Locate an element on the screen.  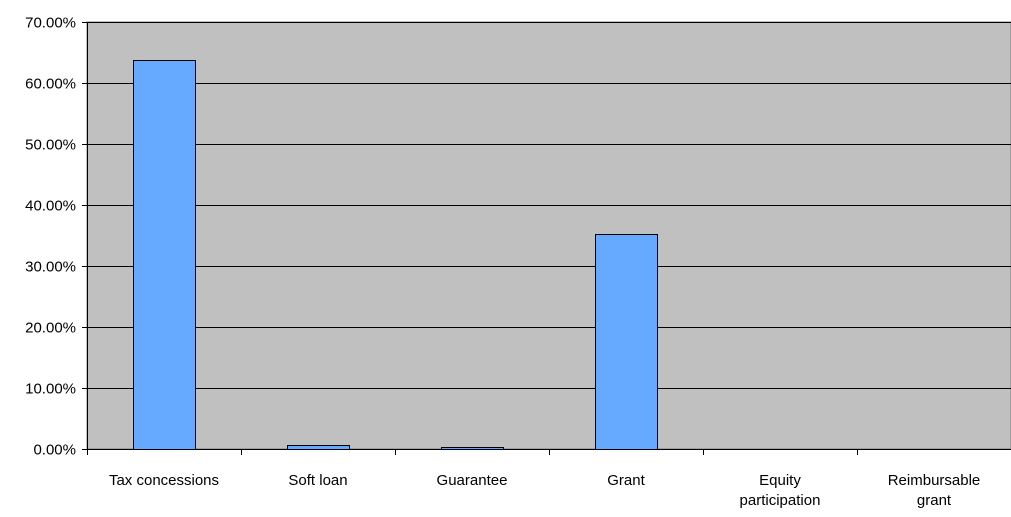
y-tick-label: 70.00% is located at coordinates (50, 23).